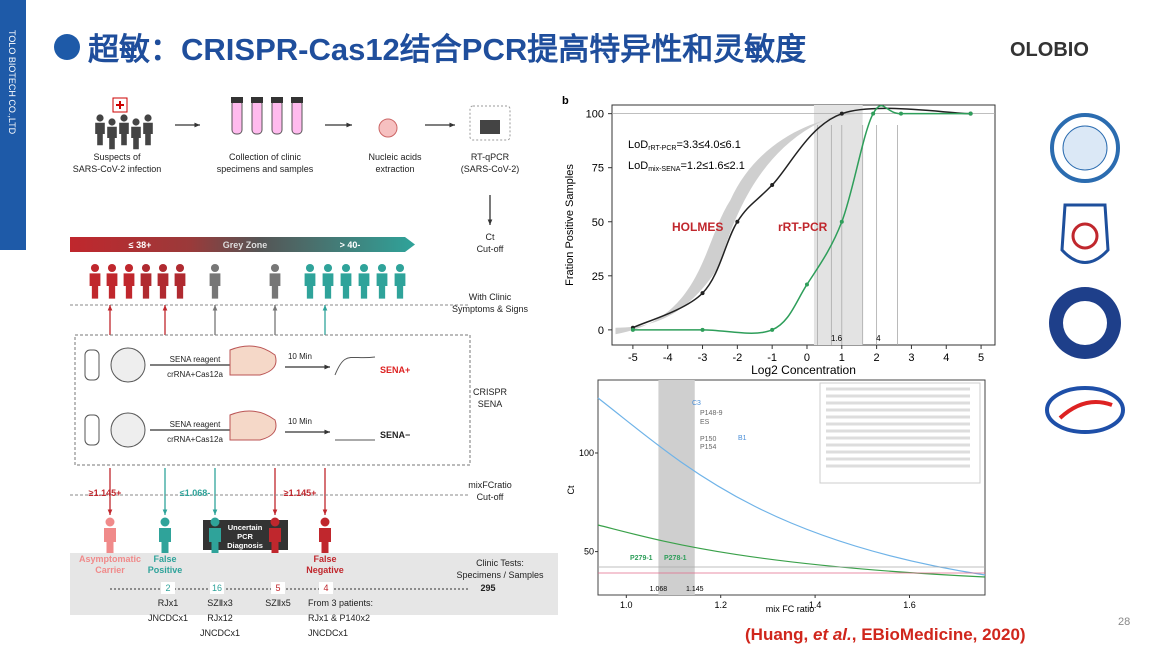 The image size is (1151, 647). What do you see at coordinates (598, 169) in the screenshot?
I see `y-tick-label: 75` at bounding box center [598, 169].